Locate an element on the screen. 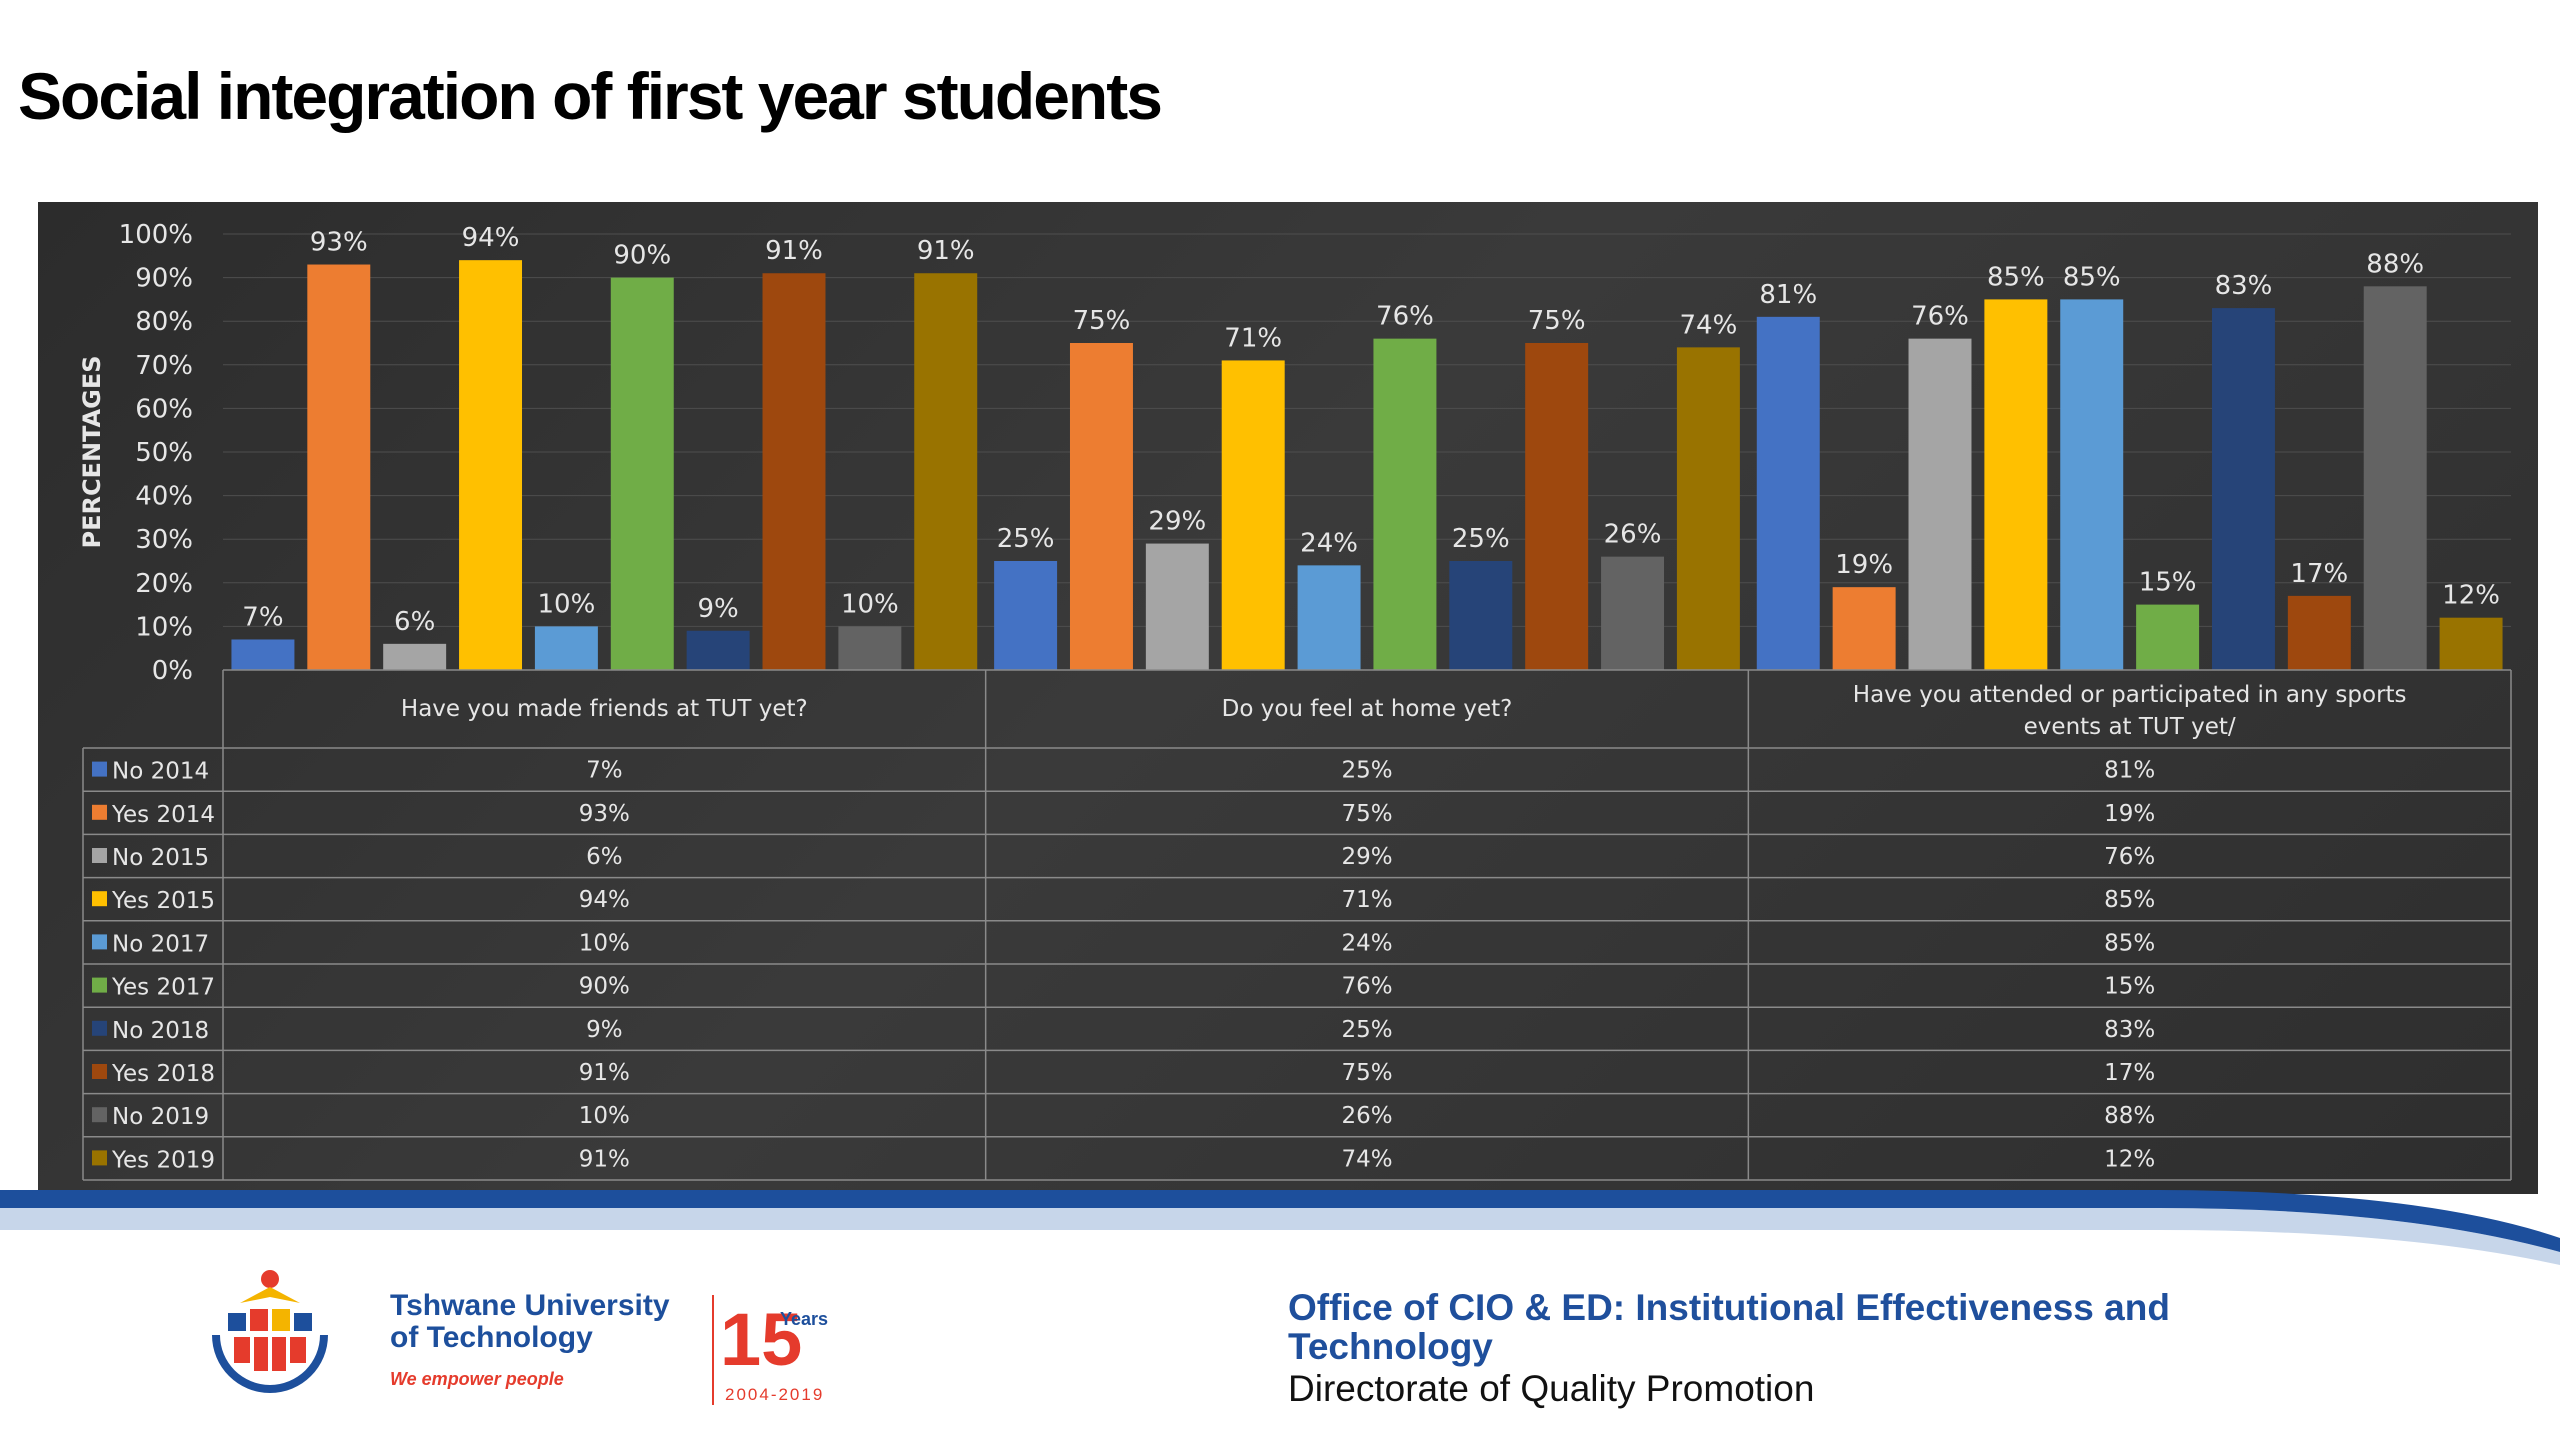 This screenshot has width=2560, height=1440. data-label: 15% is located at coordinates (2168, 583).